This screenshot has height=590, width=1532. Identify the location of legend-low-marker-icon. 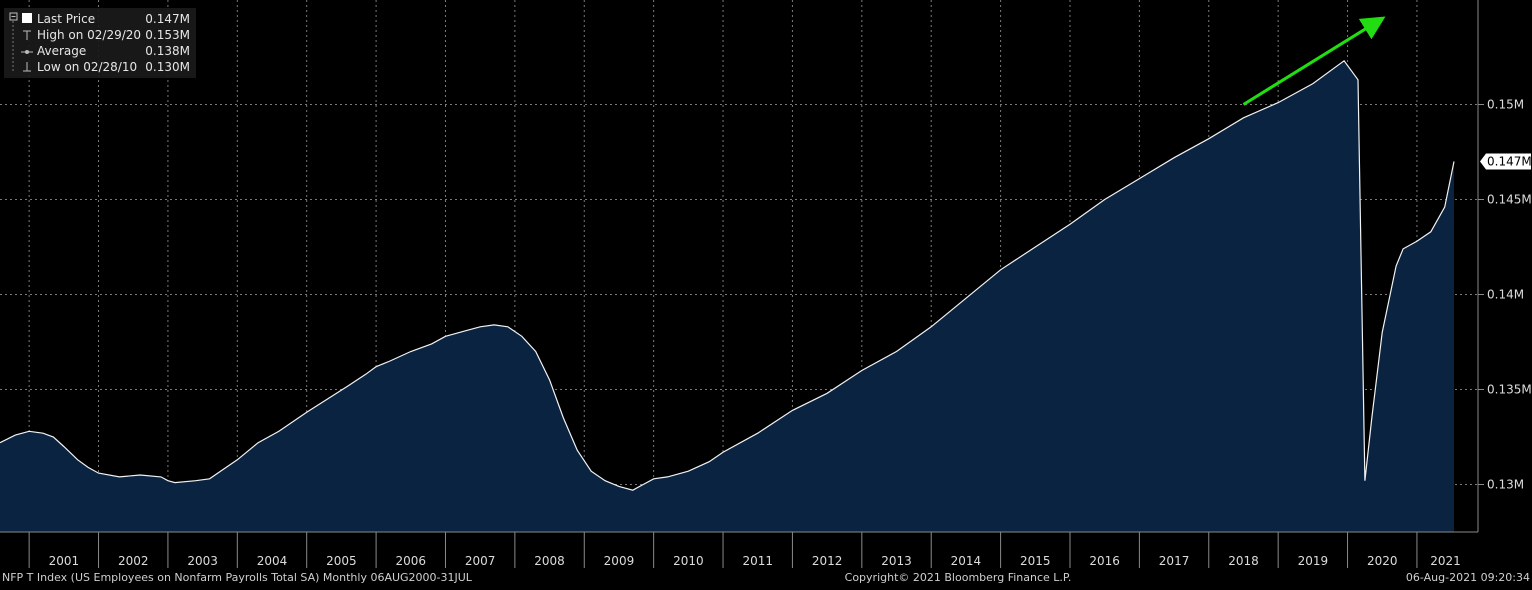
(27, 67).